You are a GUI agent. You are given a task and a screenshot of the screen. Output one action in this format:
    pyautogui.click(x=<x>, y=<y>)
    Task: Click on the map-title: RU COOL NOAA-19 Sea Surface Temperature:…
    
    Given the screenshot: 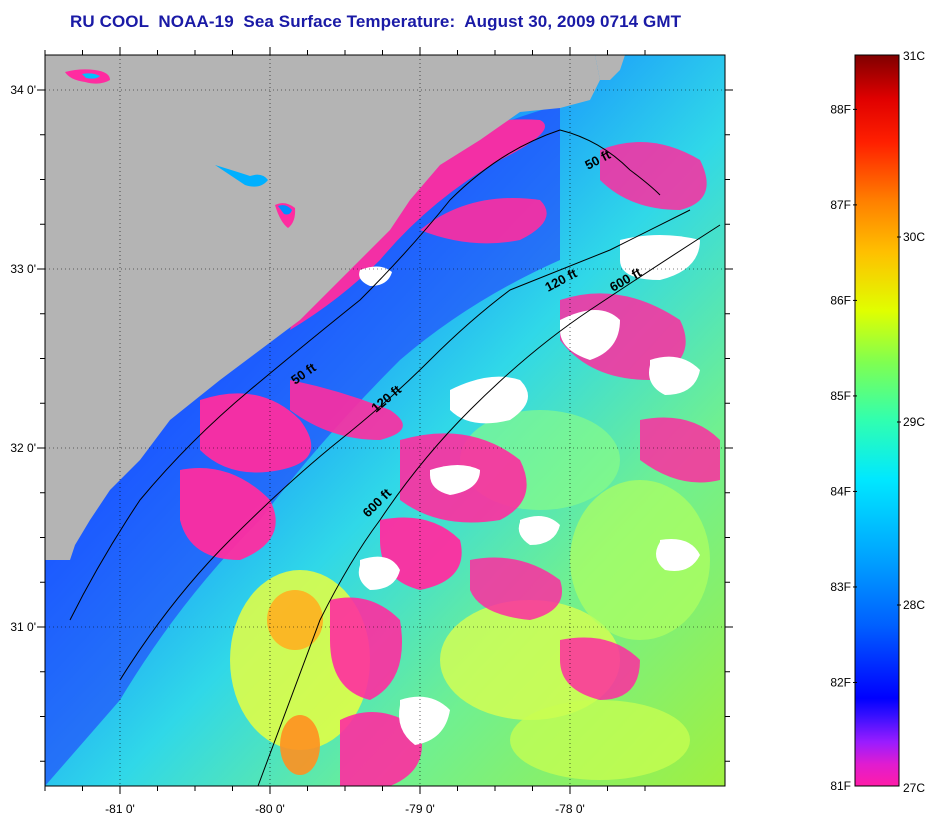 What is the action you would take?
    pyautogui.click(x=376, y=21)
    